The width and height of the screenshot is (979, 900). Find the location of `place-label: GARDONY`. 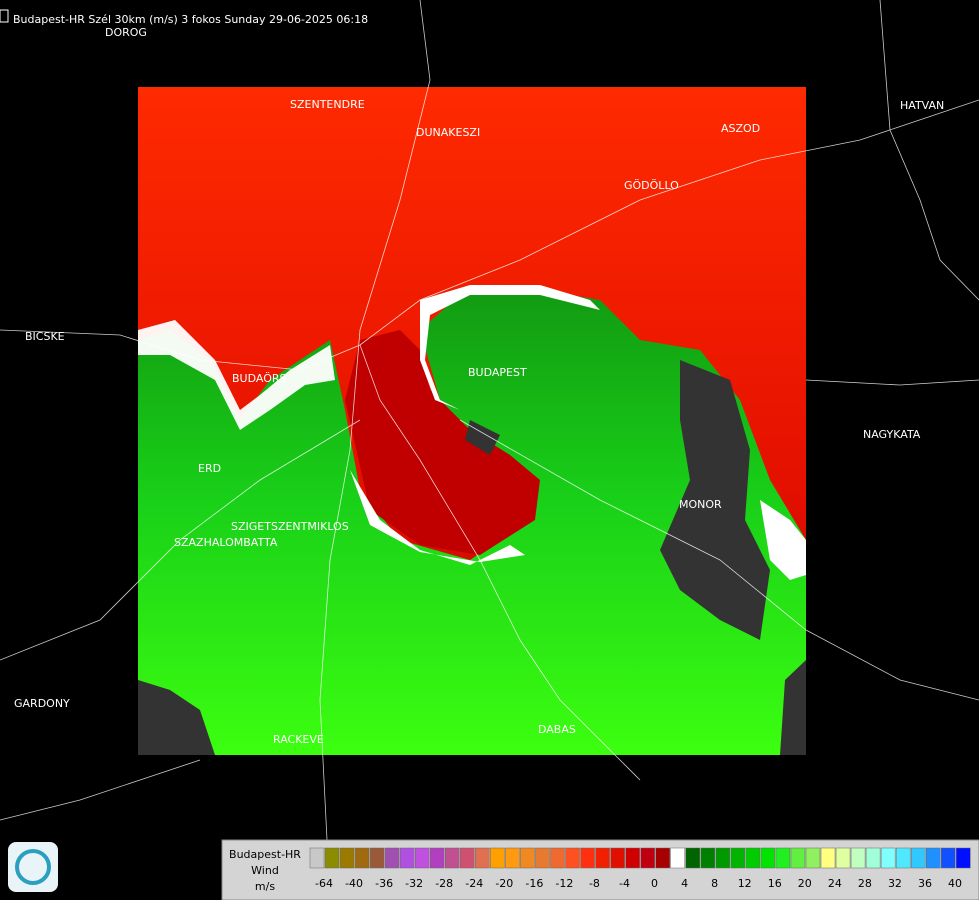

place-label: GARDONY is located at coordinates (42, 703).